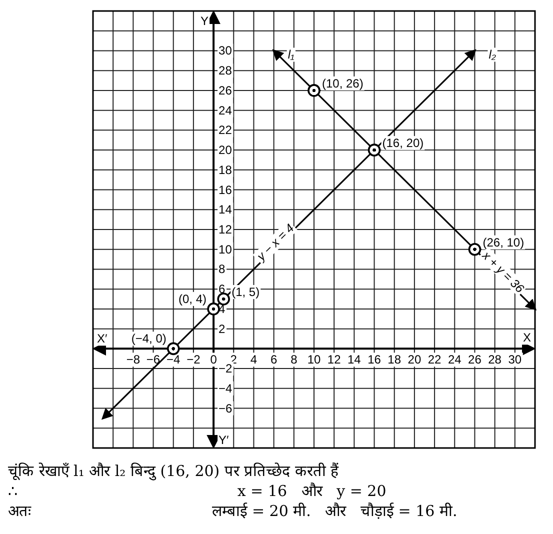 Image resolution: width=553 pixels, height=534 pixels. Describe the element at coordinates (294, 359) in the screenshot. I see `x-tick-label: 8` at that location.